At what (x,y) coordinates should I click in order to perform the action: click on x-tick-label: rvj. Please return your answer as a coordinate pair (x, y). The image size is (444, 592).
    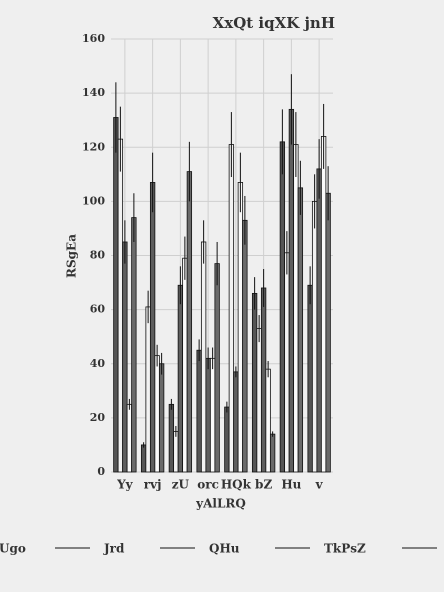
    Looking at the image, I should click on (153, 485).